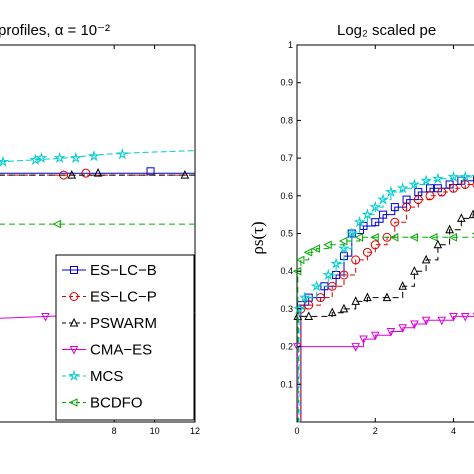 This screenshot has height=474, width=474. What do you see at coordinates (106, 376) in the screenshot?
I see `legend-label-mcs: MCS` at bounding box center [106, 376].